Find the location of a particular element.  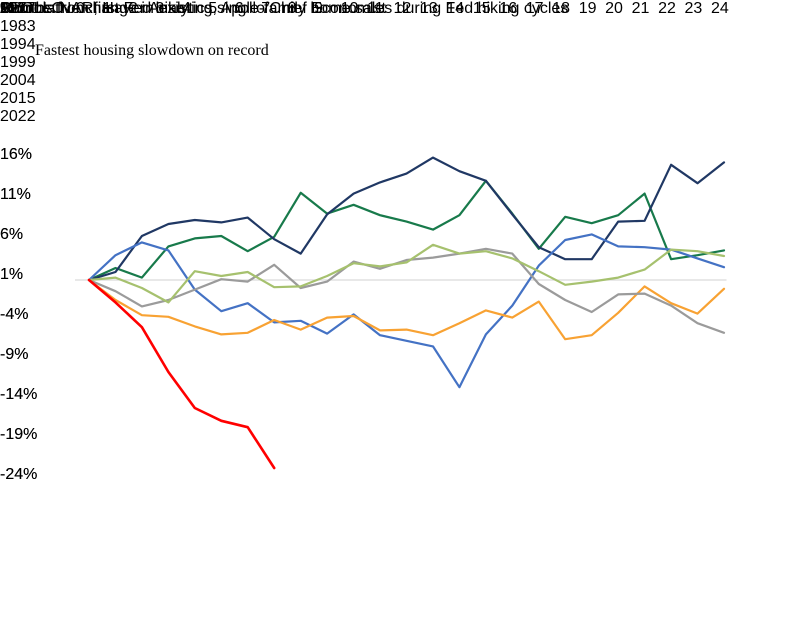

x-axis-tick-label: 17 is located at coordinates (534, 8).